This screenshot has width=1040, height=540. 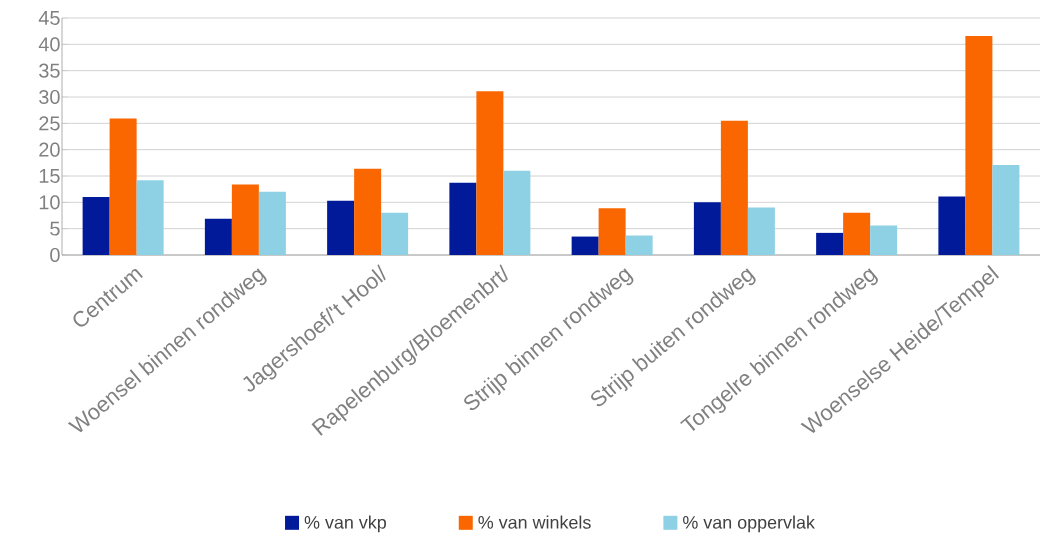 I want to click on y-tick-label: 40, so click(x=49, y=44).